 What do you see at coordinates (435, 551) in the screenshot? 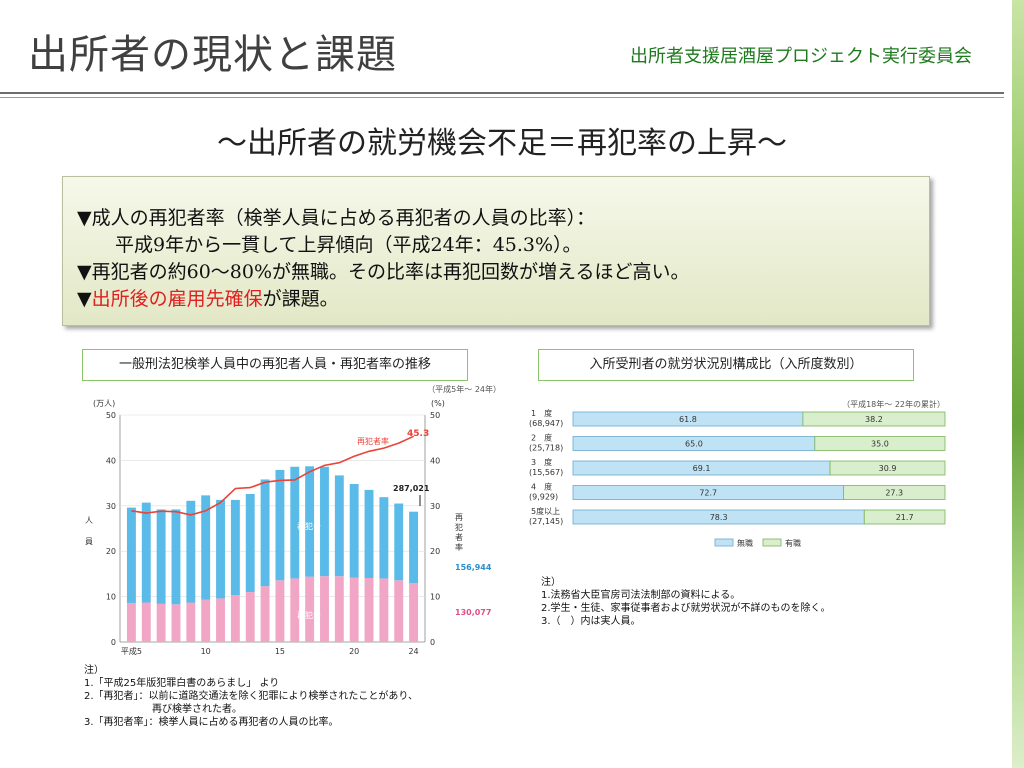
I see `y-tick-label-right: 20` at bounding box center [435, 551].